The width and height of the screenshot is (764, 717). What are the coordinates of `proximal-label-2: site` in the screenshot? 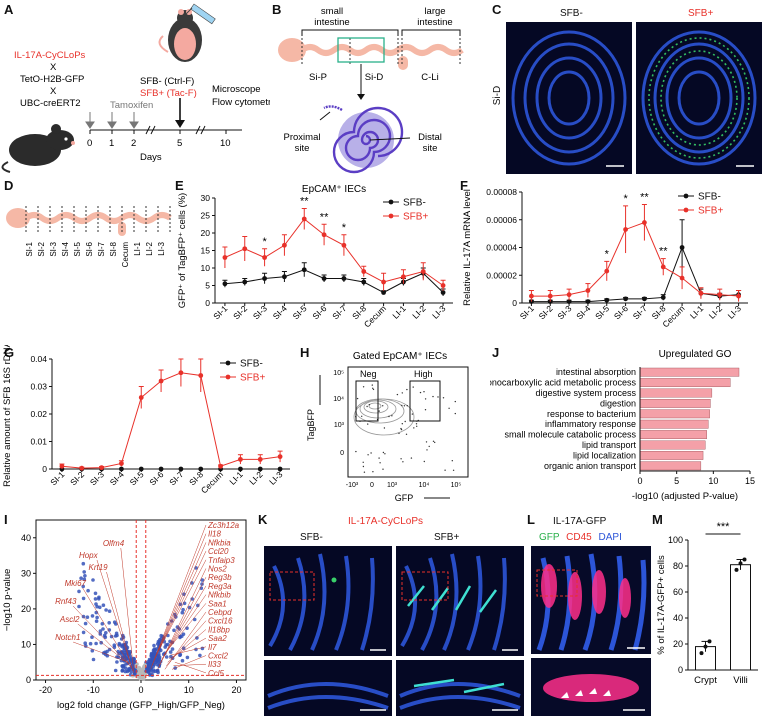 It's located at (302, 148).